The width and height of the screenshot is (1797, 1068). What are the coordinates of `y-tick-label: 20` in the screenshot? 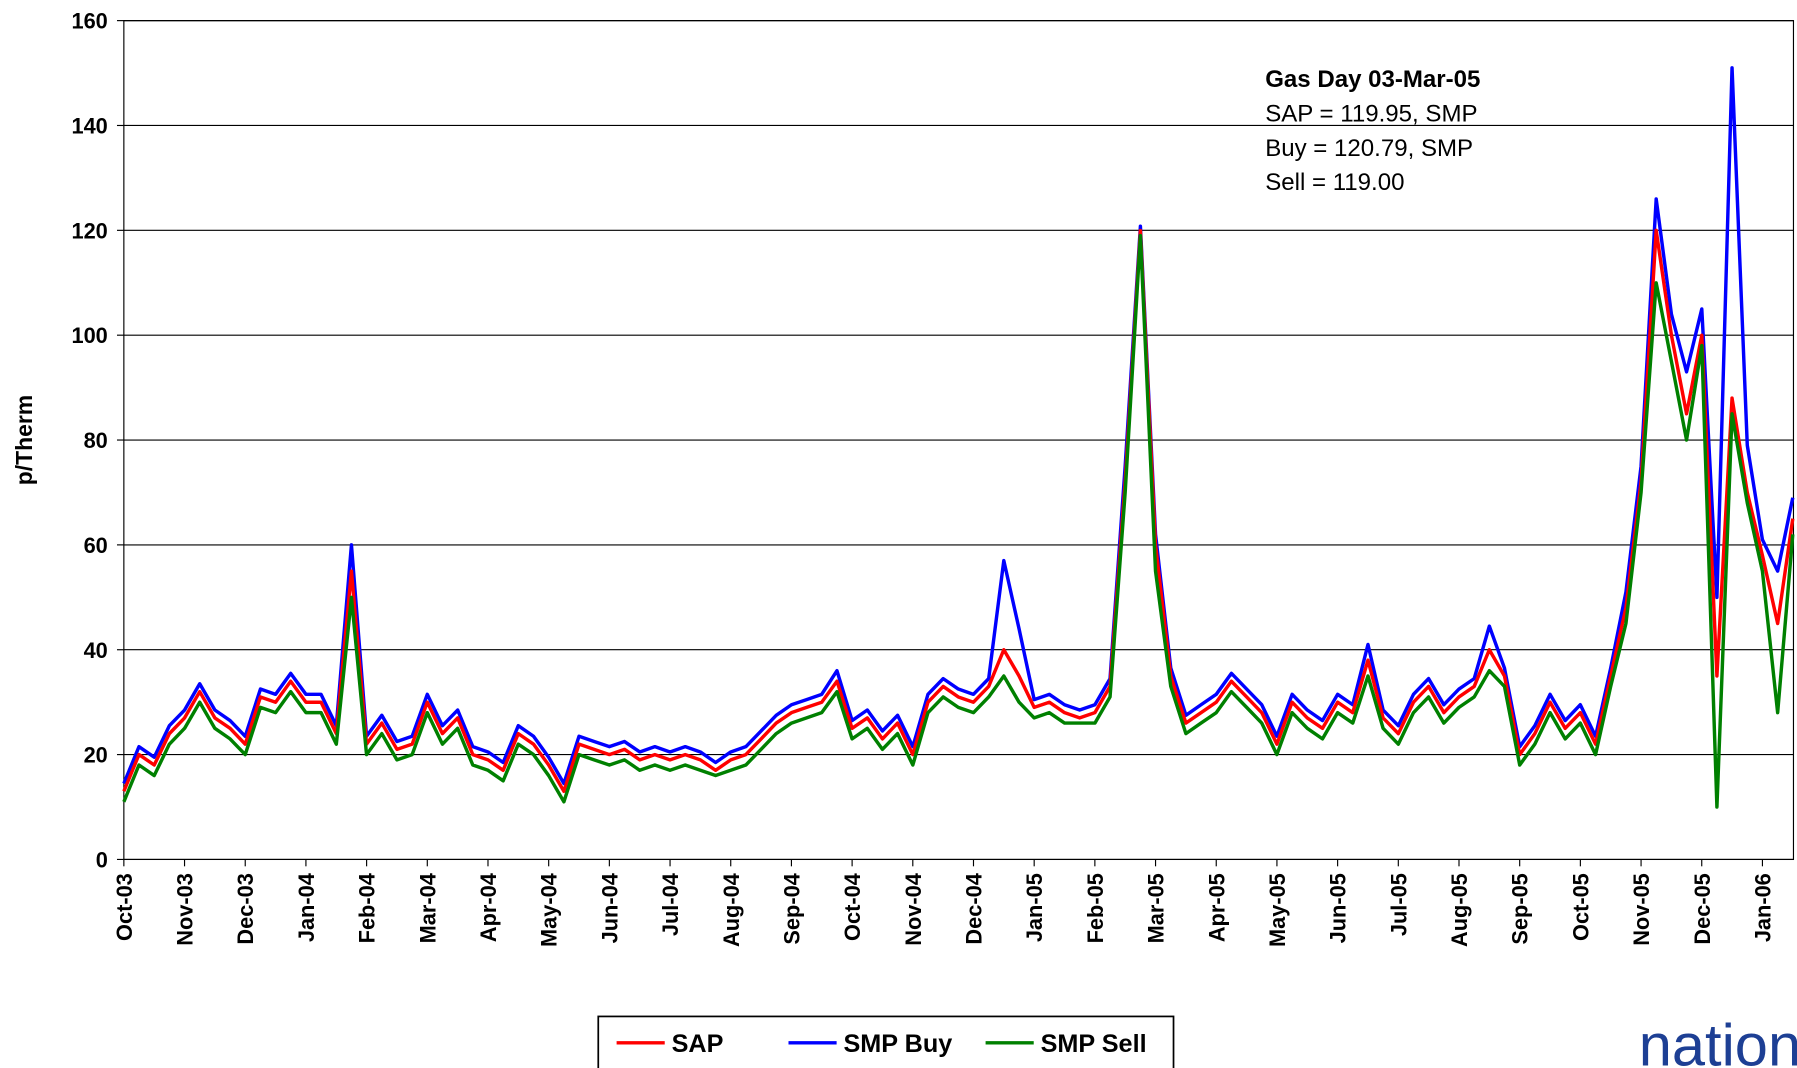 It's located at (96, 755).